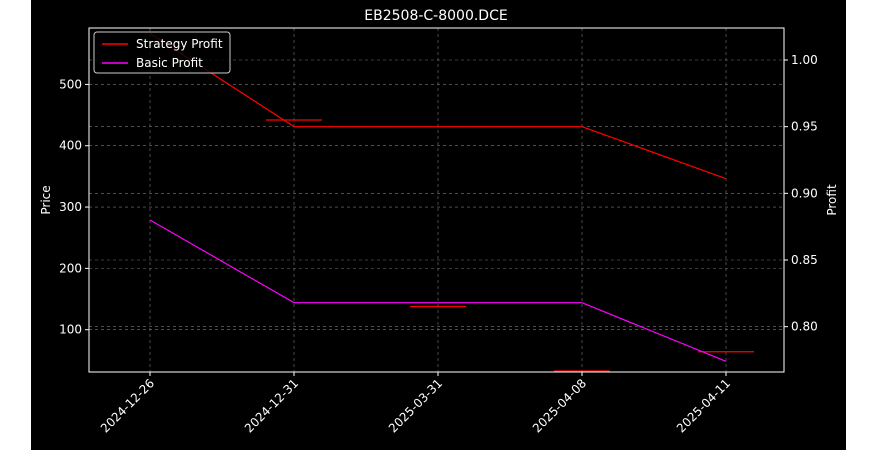 The height and width of the screenshot is (450, 878). What do you see at coordinates (46, 199) in the screenshot?
I see `y-axis-label-left: Price` at bounding box center [46, 199].